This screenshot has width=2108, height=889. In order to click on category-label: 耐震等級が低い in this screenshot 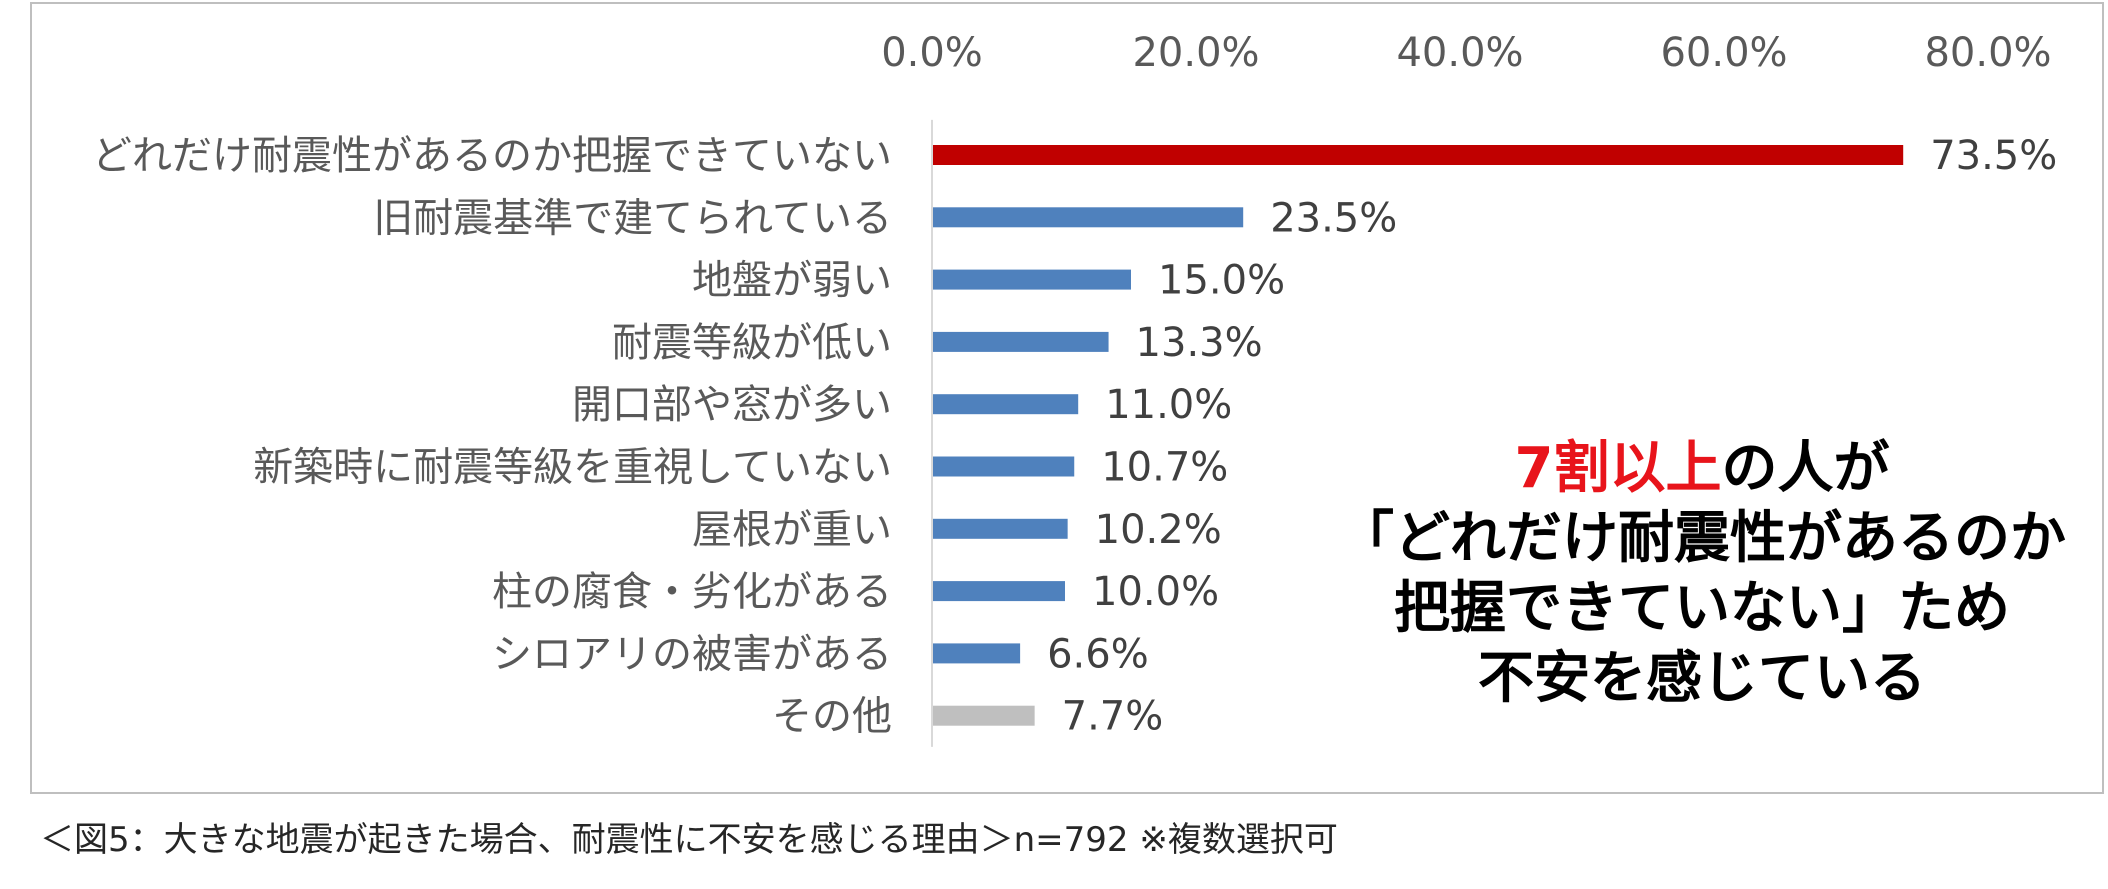, I will do `click(752, 343)`.